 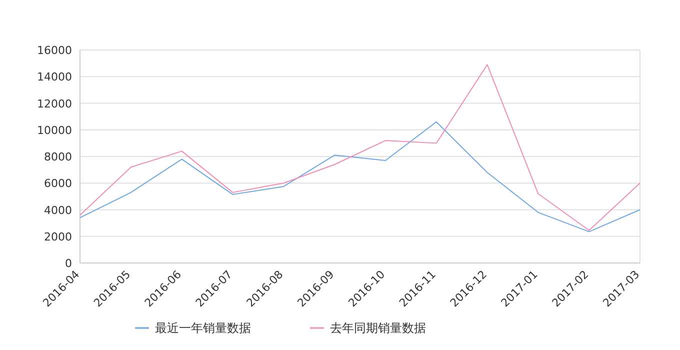 I want to click on y-tick-label: 12000, so click(x=54, y=103).